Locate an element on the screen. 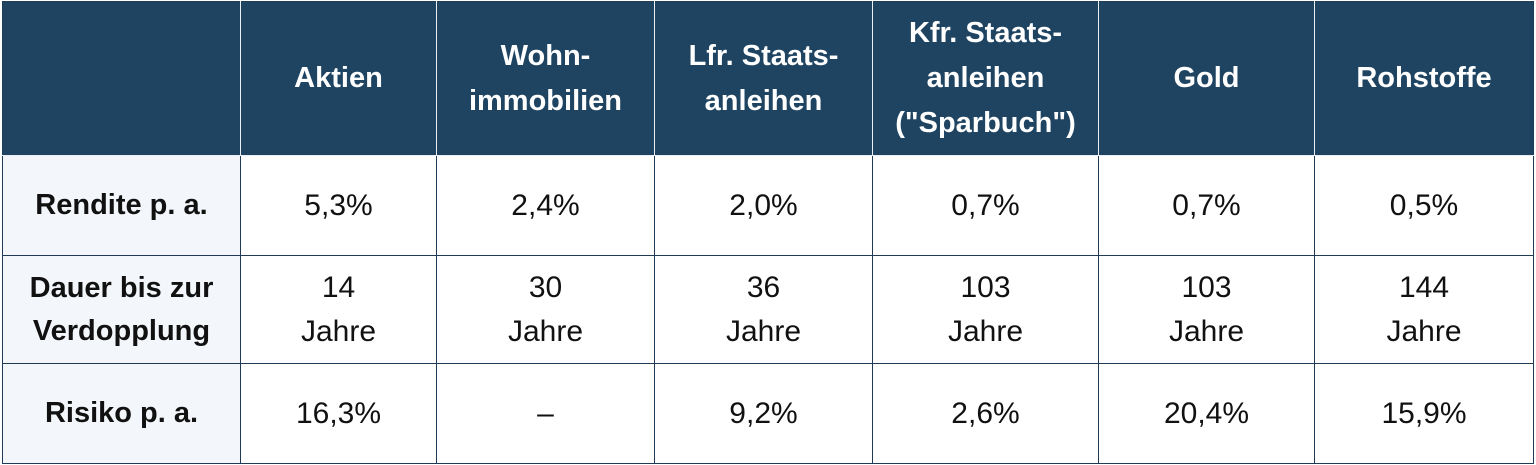 Image resolution: width=1536 pixels, height=465 pixels. cell-rendite-aktien: 5,3% is located at coordinates (338, 205).